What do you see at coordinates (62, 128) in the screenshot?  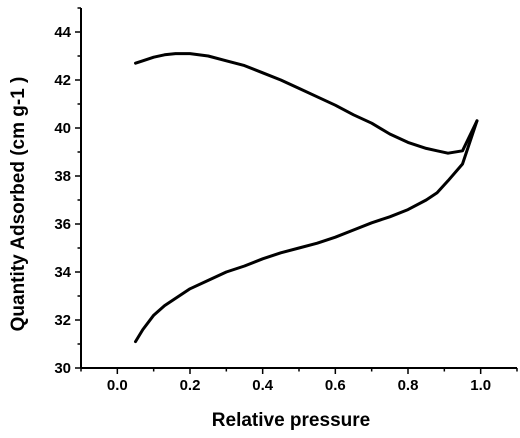 I see `y-tick-label: 40` at bounding box center [62, 128].